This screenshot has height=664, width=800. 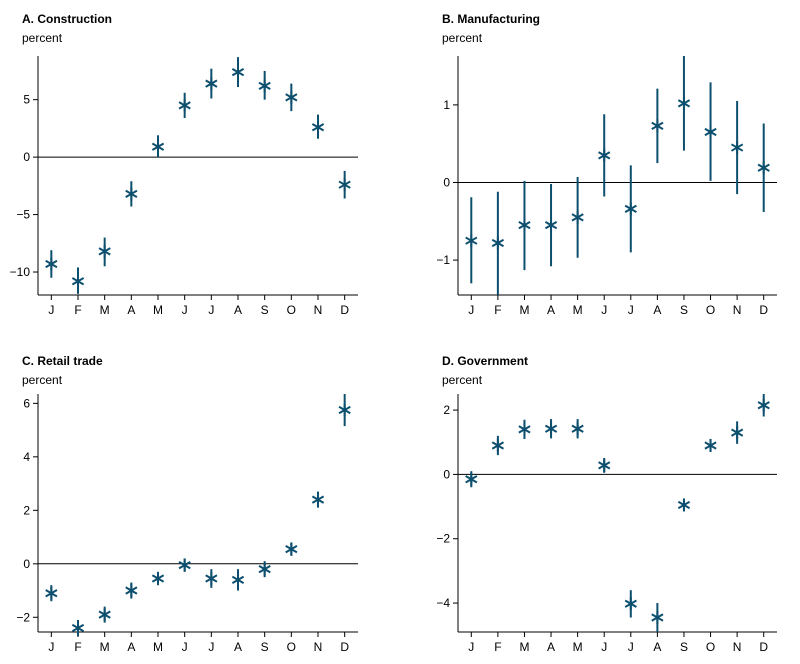 What do you see at coordinates (443, 260) in the screenshot?
I see `y-tick-label: −1` at bounding box center [443, 260].